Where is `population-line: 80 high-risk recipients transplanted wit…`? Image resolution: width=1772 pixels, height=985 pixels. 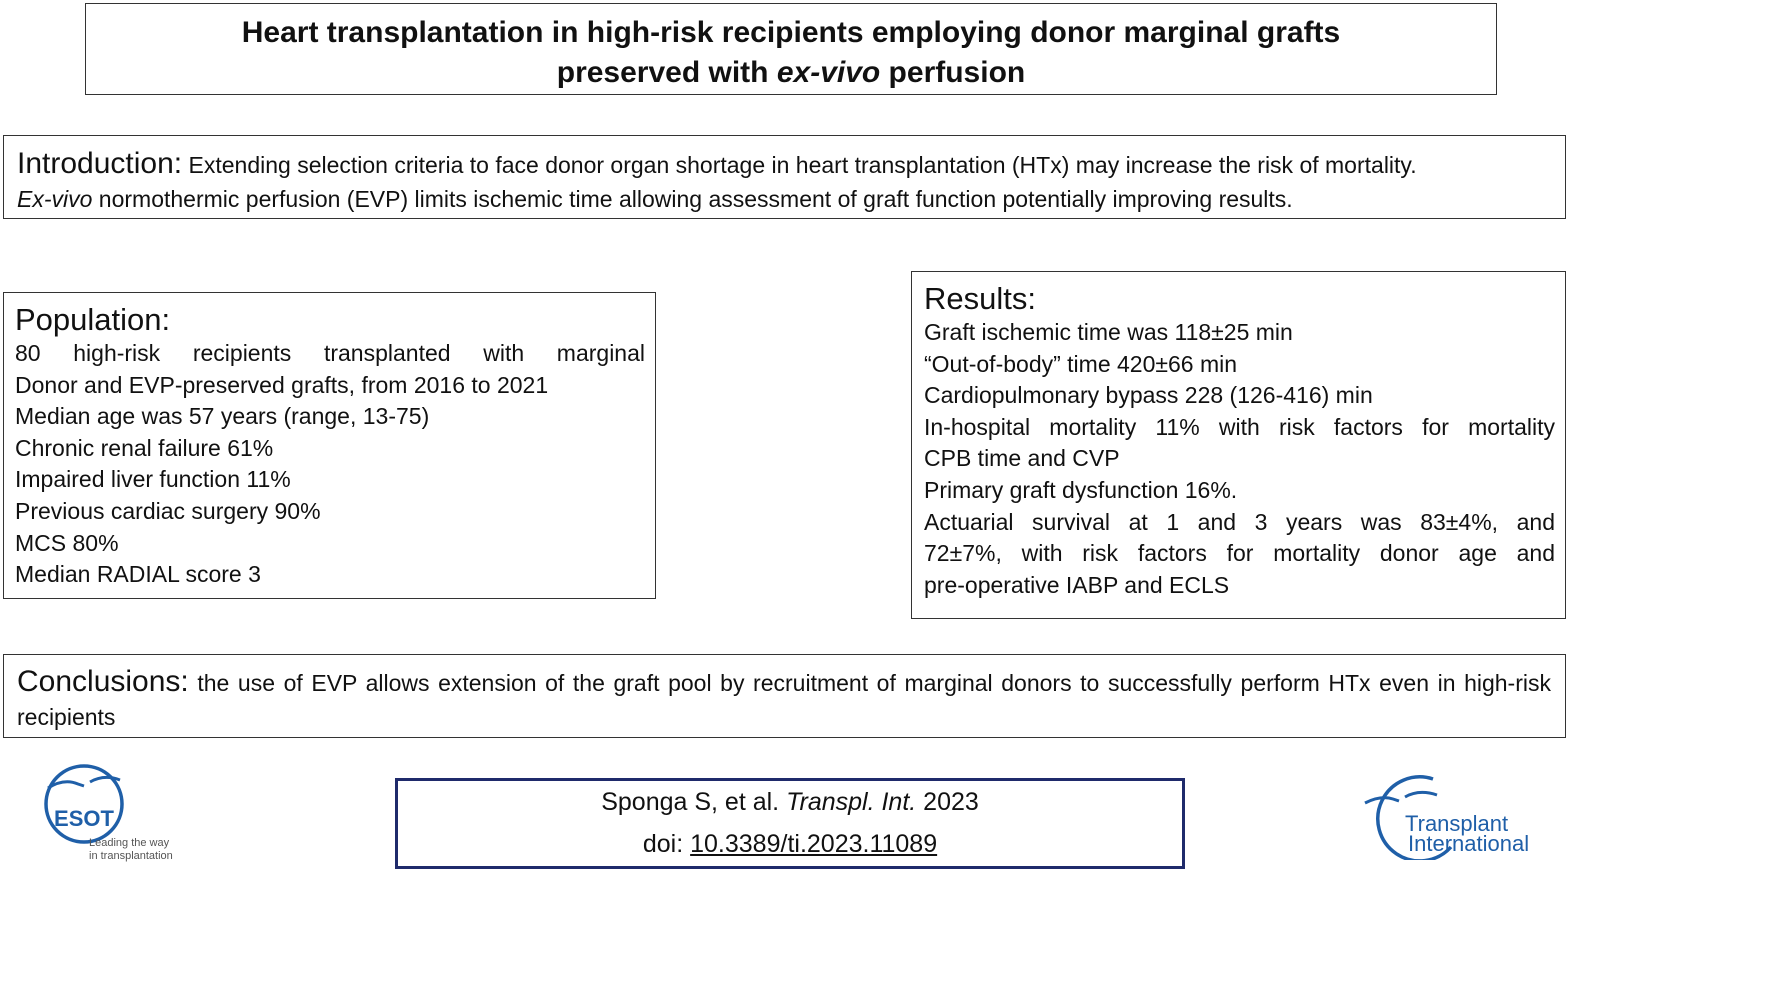
population-line: 80 high-risk recipients transplanted wit… is located at coordinates (330, 353).